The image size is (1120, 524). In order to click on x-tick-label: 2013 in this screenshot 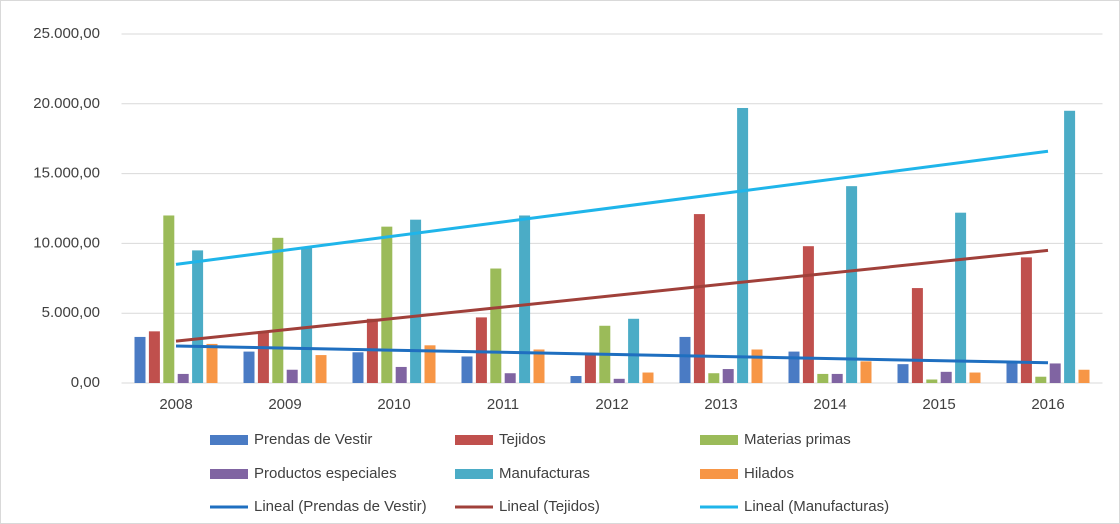, I will do `click(720, 404)`.